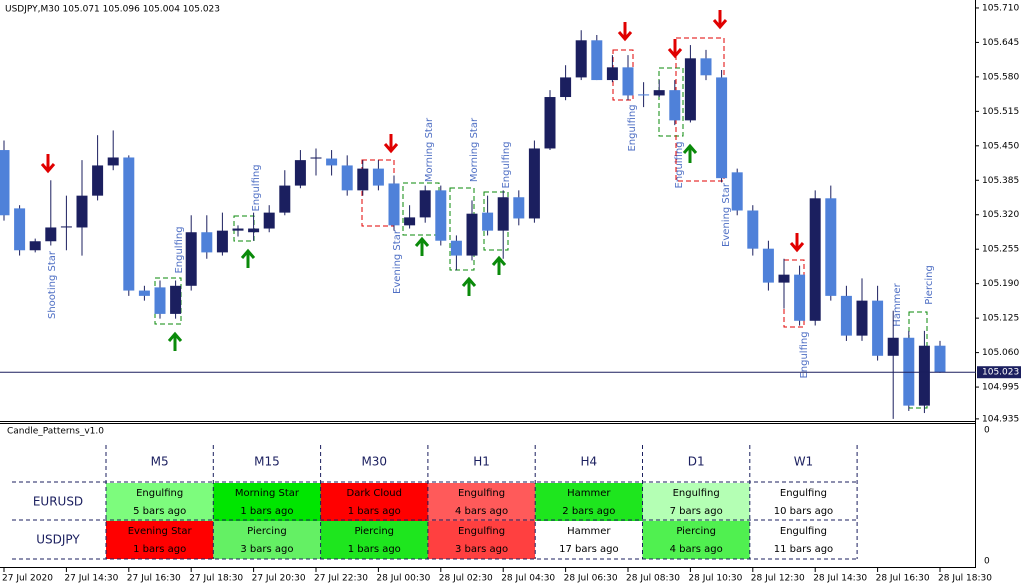 Image resolution: width=1024 pixels, height=588 pixels. I want to click on column-header: D1, so click(696, 462).